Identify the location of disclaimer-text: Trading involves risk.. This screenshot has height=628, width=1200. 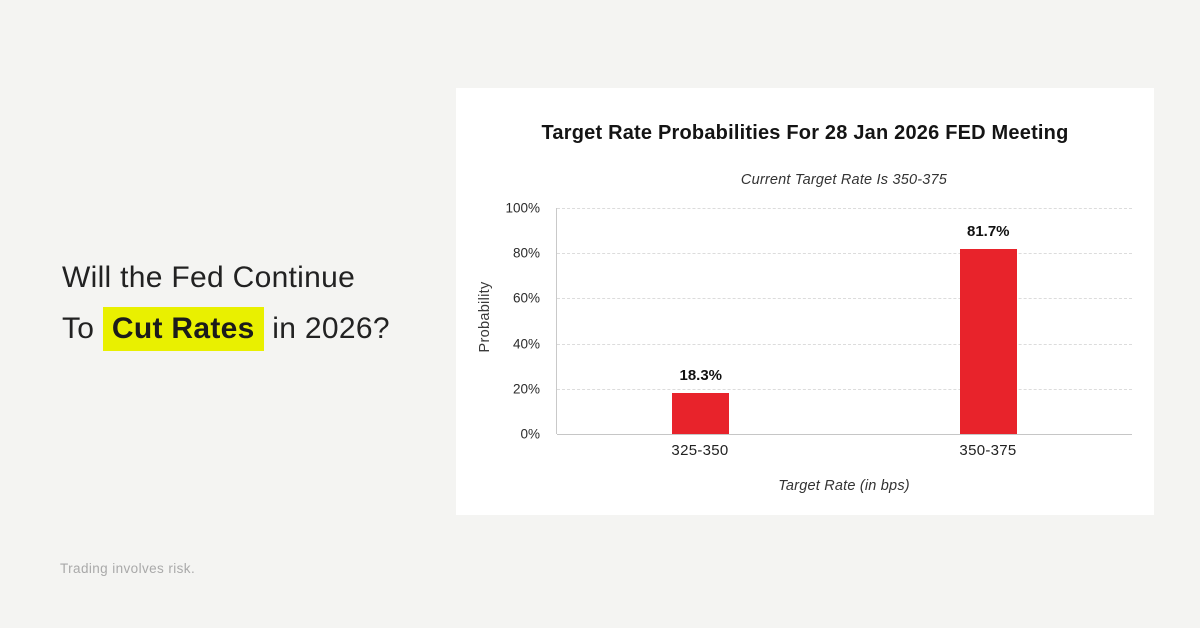
(128, 568).